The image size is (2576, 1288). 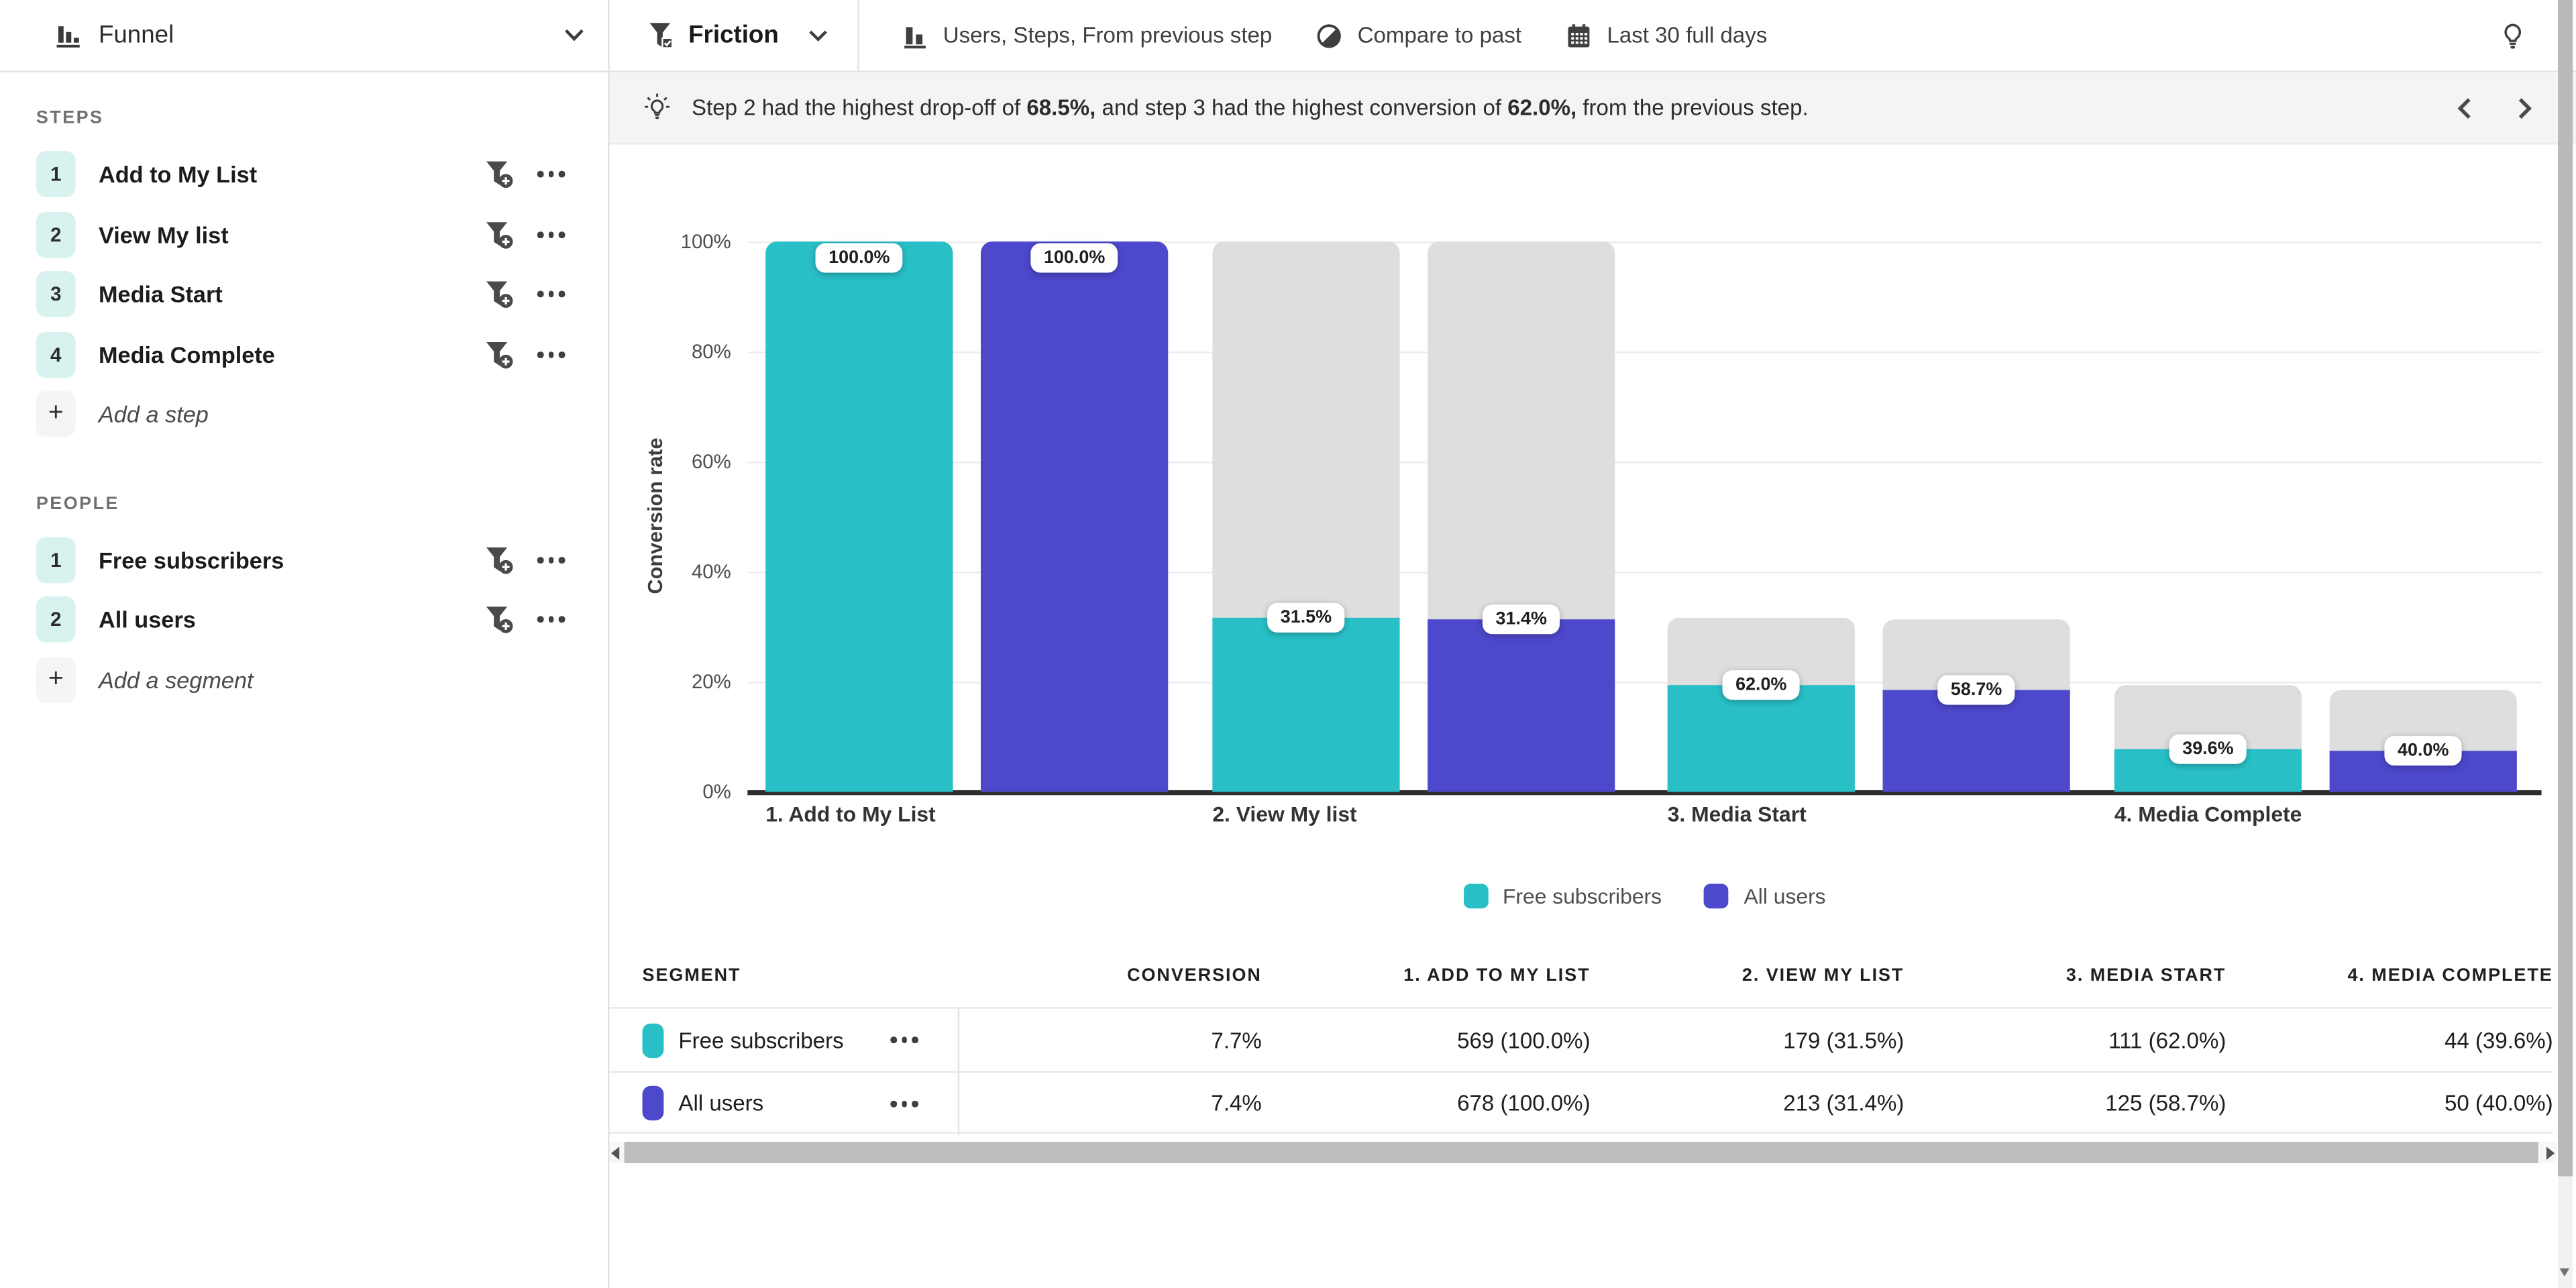 I want to click on metric-selector: Friction, so click(x=737, y=35).